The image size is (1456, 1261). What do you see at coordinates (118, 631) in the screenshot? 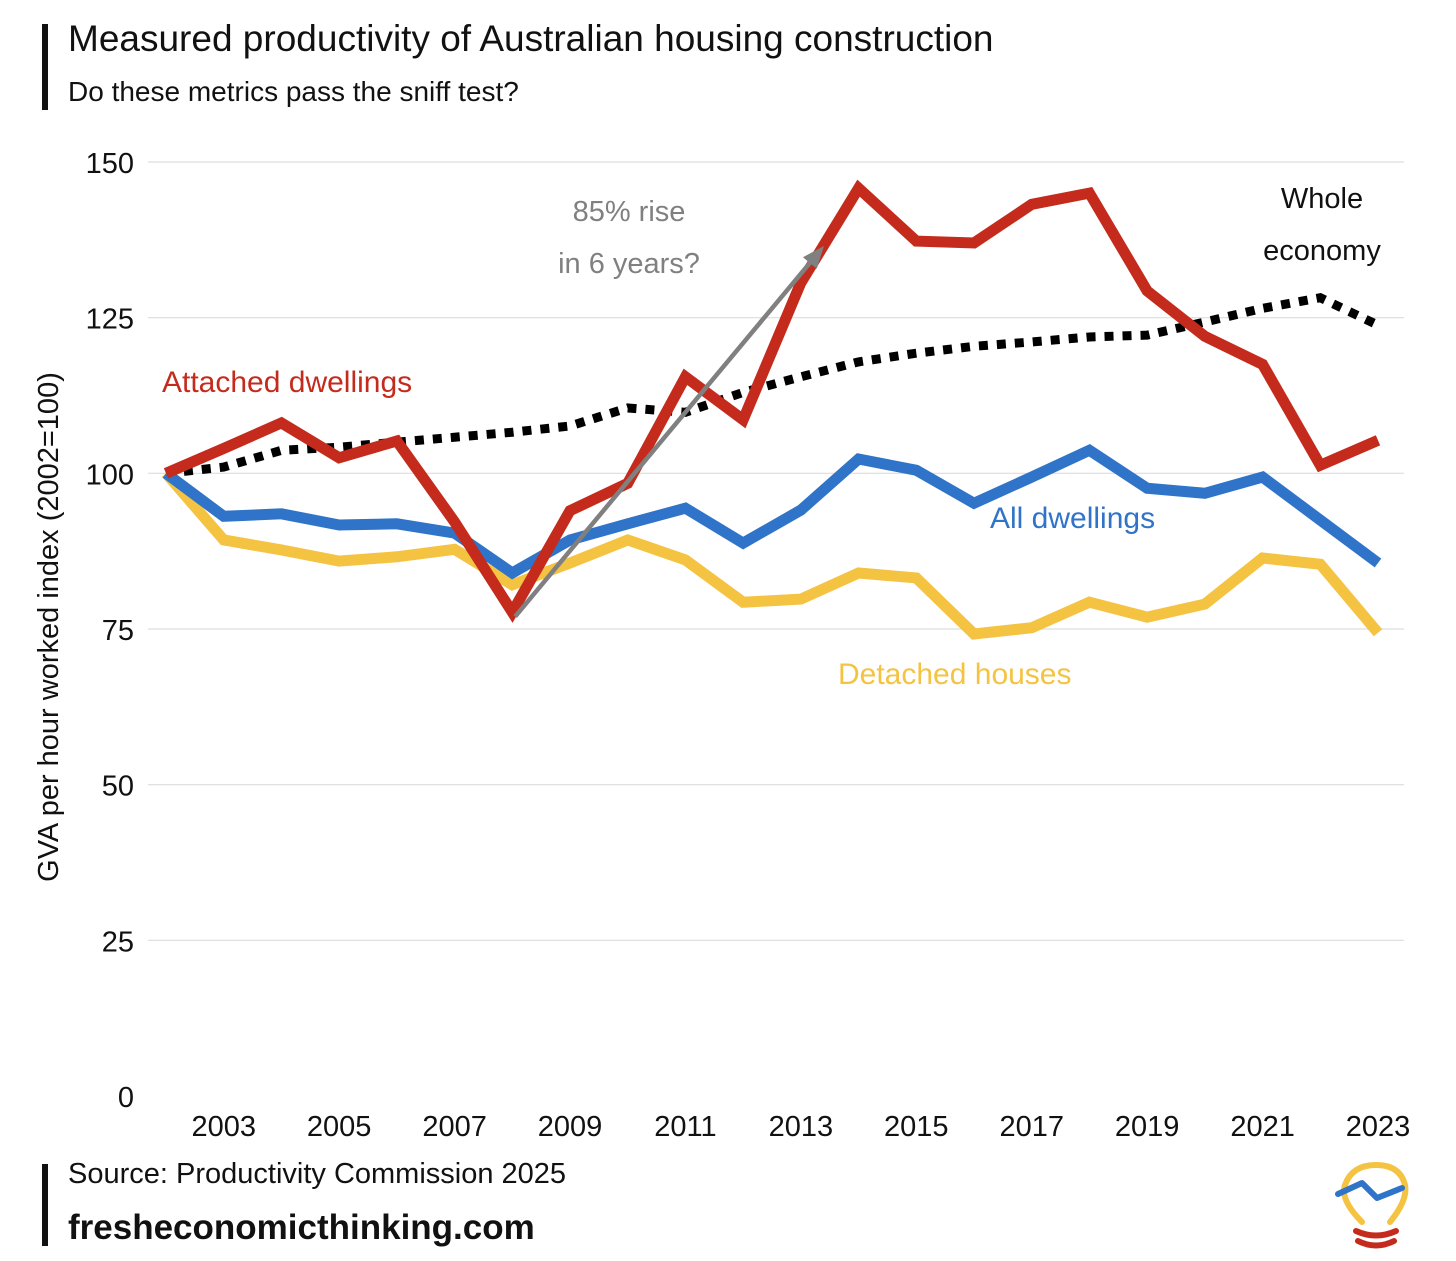
I see `y-tick-label: 75` at bounding box center [118, 631].